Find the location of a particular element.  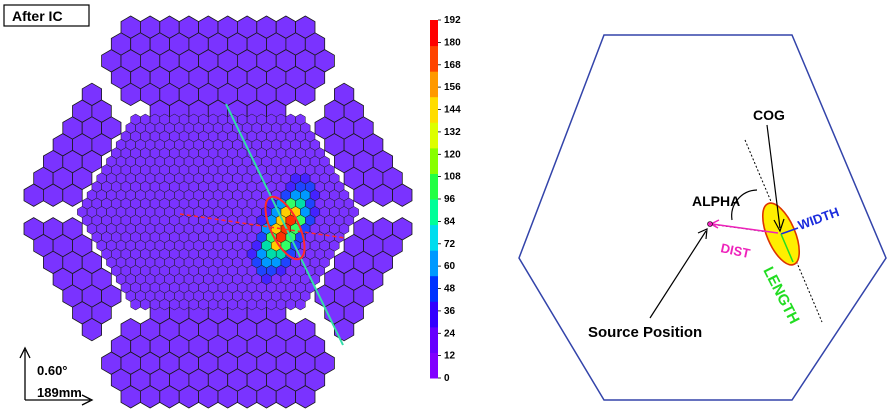

colorbar-tick-label: 36 is located at coordinates (450, 311).